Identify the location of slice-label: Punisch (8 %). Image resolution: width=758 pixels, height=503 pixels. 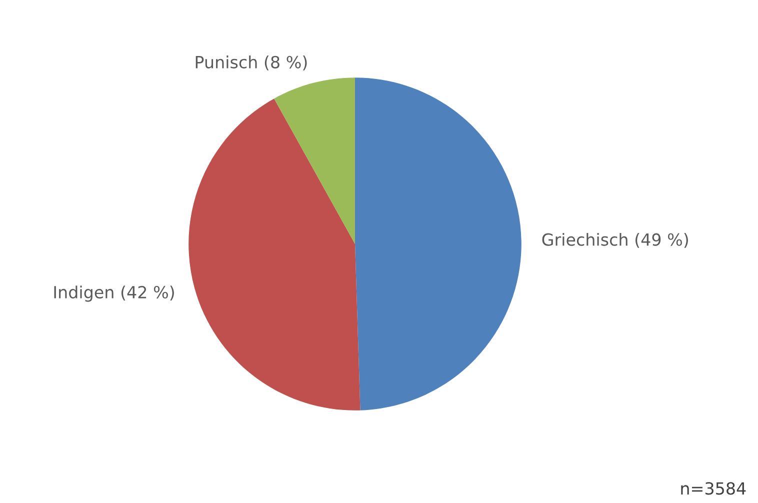
(251, 63).